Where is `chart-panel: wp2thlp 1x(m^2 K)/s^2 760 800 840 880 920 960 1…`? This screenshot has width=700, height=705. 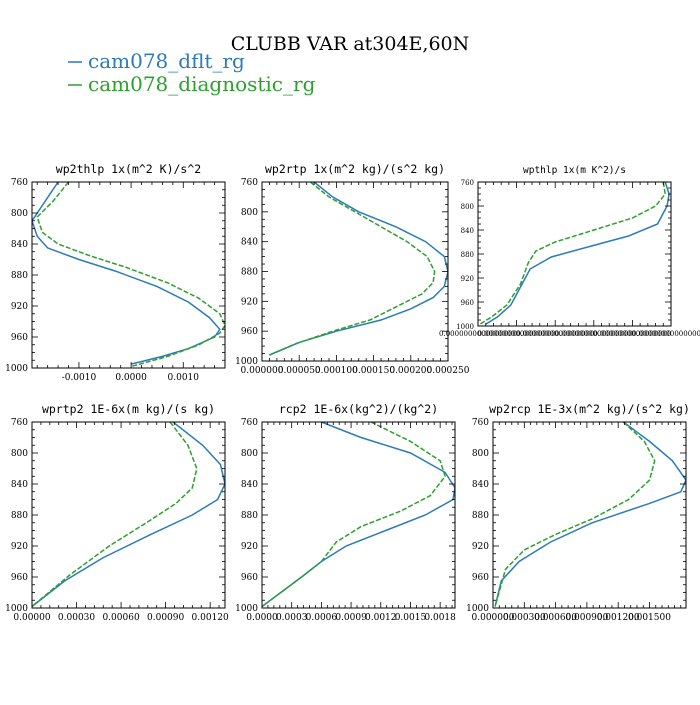 chart-panel: wp2thlp 1x(m^2 K)/s^2 760 800 840 880 920 960 1… is located at coordinates (115, 272).